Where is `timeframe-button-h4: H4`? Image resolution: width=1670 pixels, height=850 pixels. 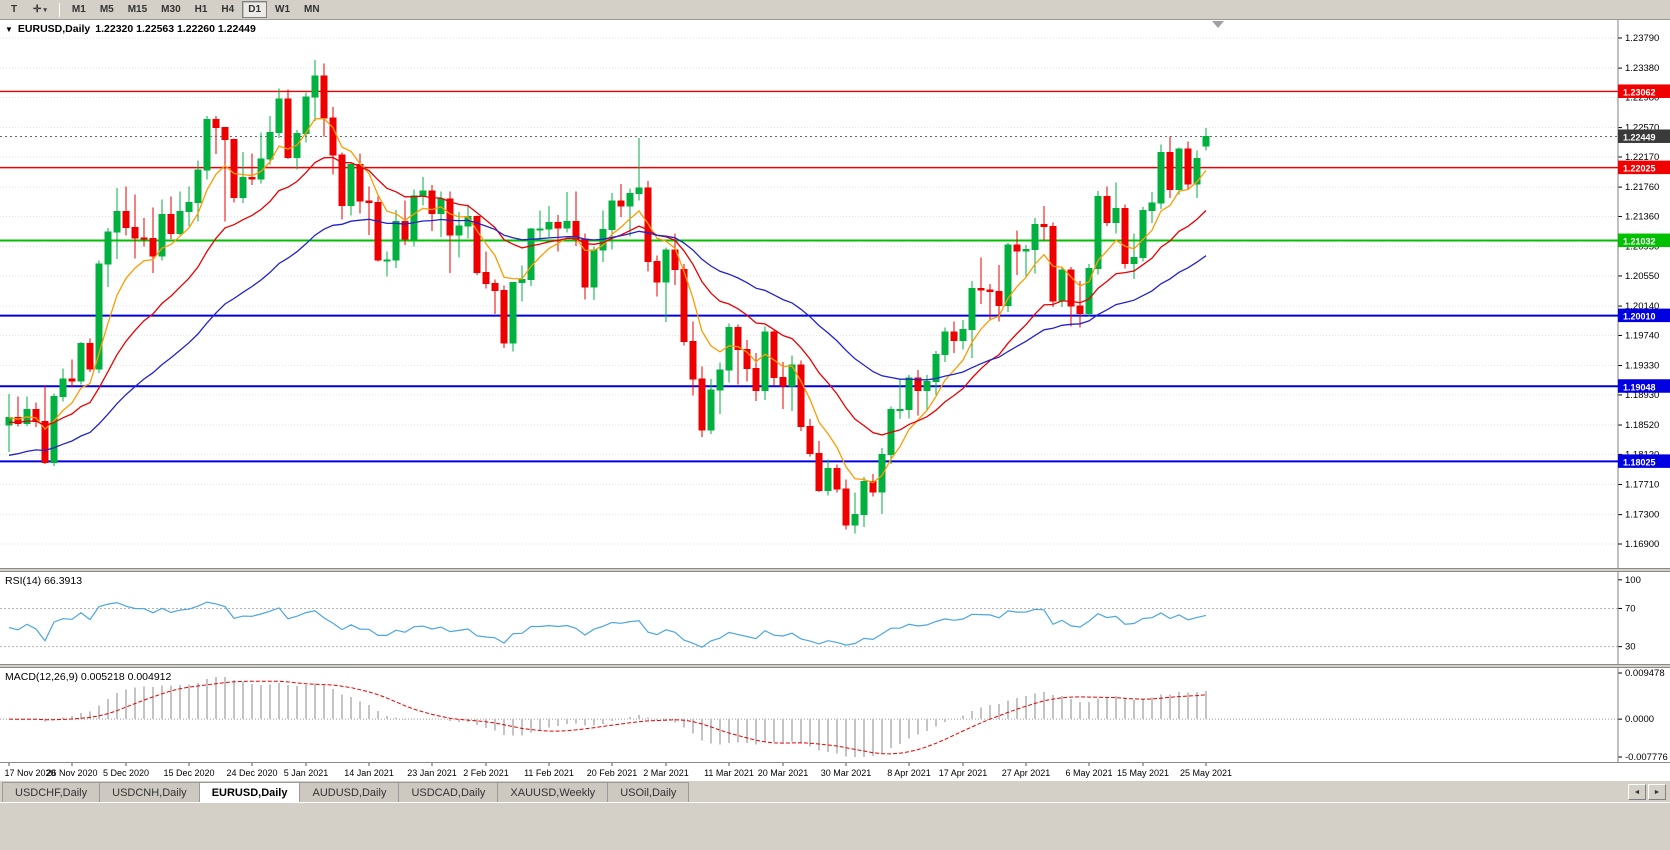
timeframe-button-h4: H4 is located at coordinates (228, 9).